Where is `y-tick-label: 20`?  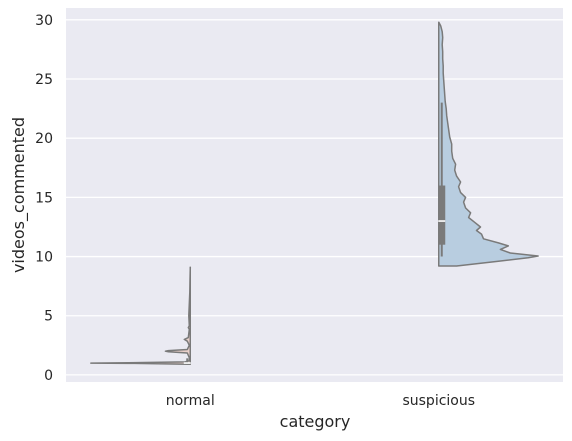
y-tick-label: 20 is located at coordinates (44, 139).